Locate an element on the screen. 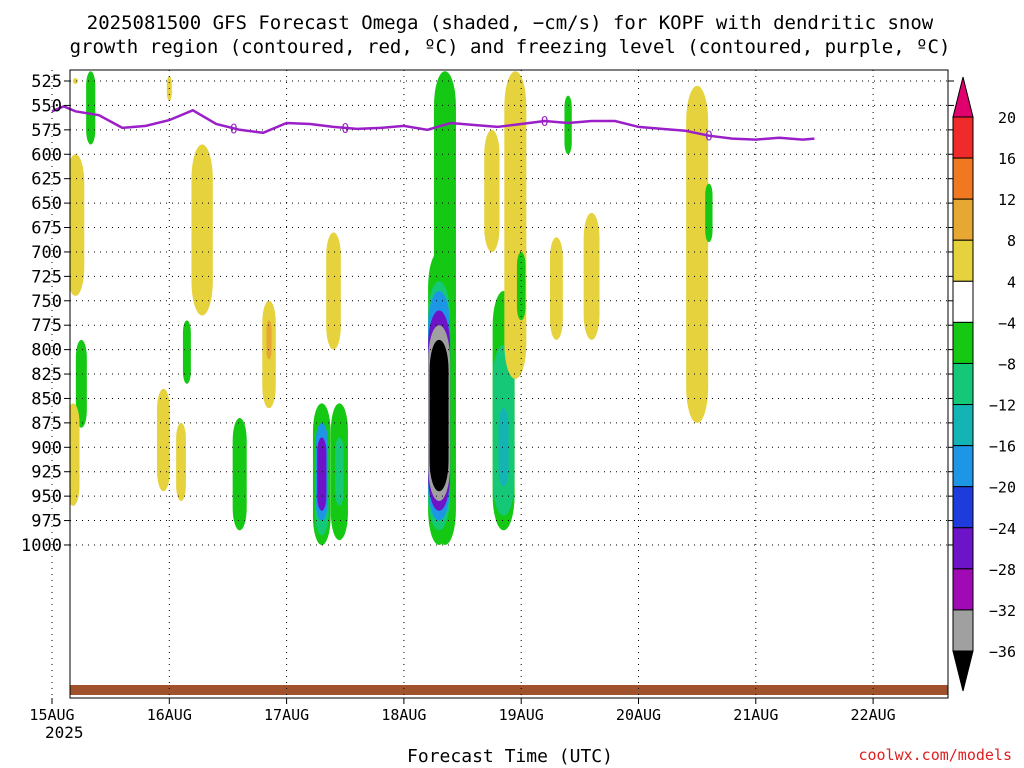  y-tick-label-775: 775 is located at coordinates (46, 326).